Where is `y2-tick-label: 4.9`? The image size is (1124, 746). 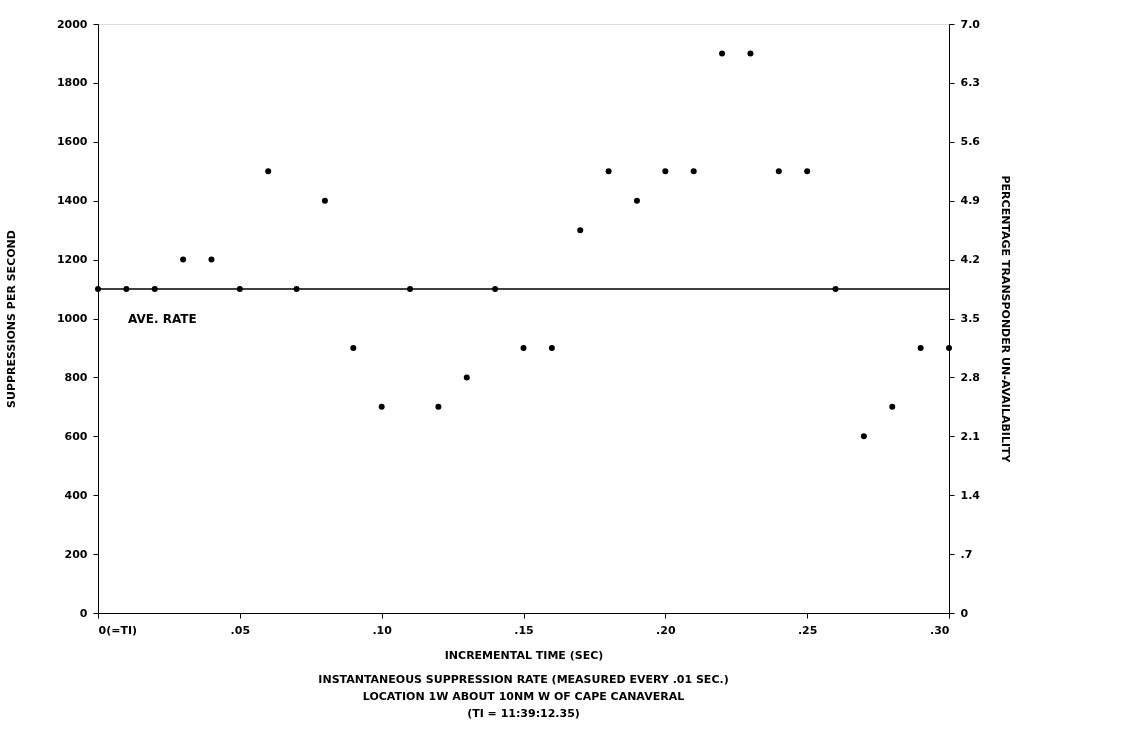
y2-tick-label: 4.9 is located at coordinates (970, 201).